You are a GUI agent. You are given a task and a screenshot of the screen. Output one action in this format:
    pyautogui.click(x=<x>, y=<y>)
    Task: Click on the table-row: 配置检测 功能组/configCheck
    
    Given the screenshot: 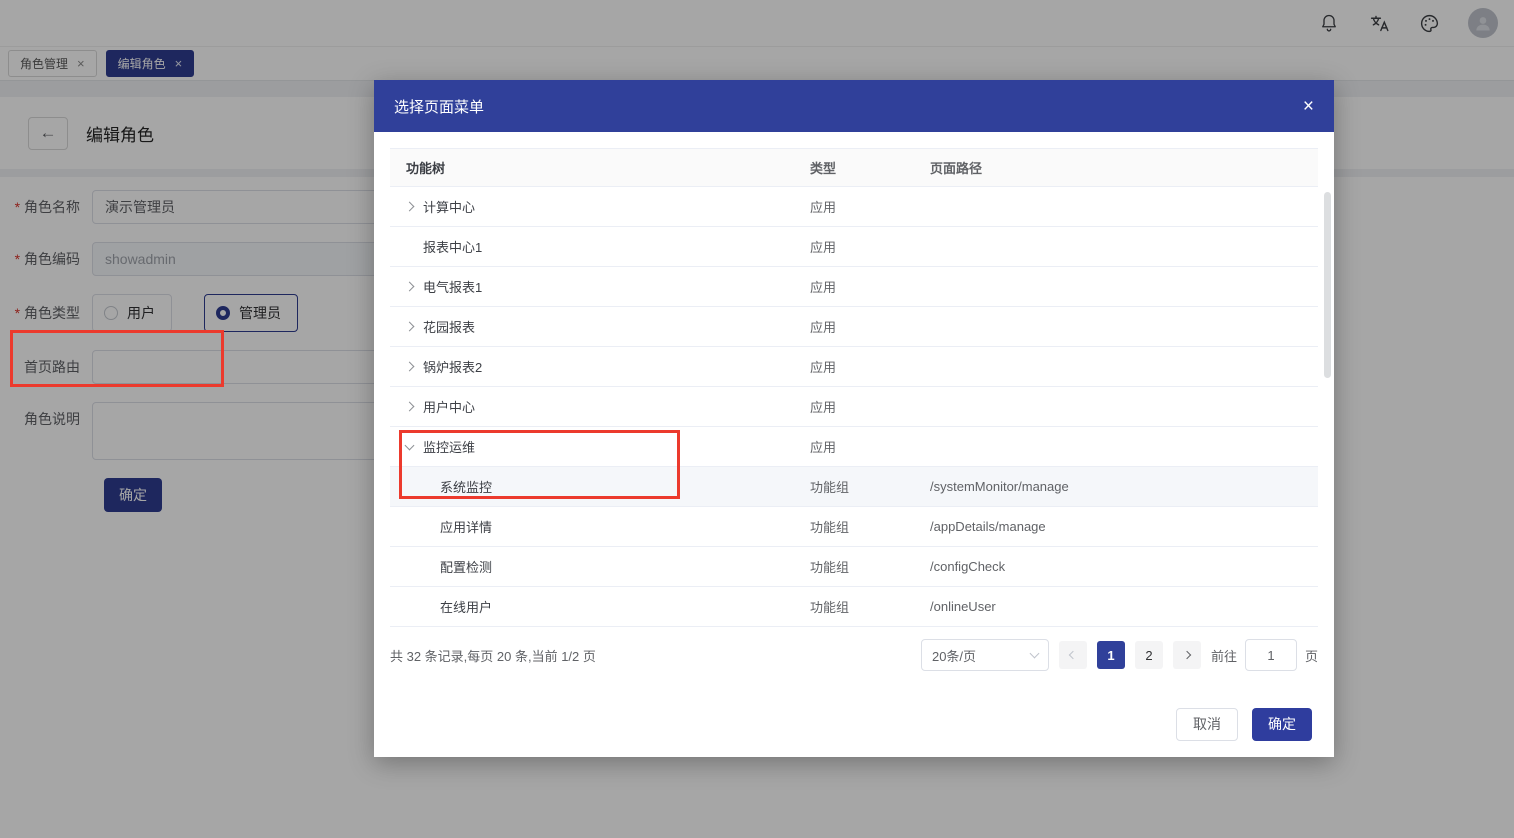 What is the action you would take?
    pyautogui.click(x=854, y=567)
    